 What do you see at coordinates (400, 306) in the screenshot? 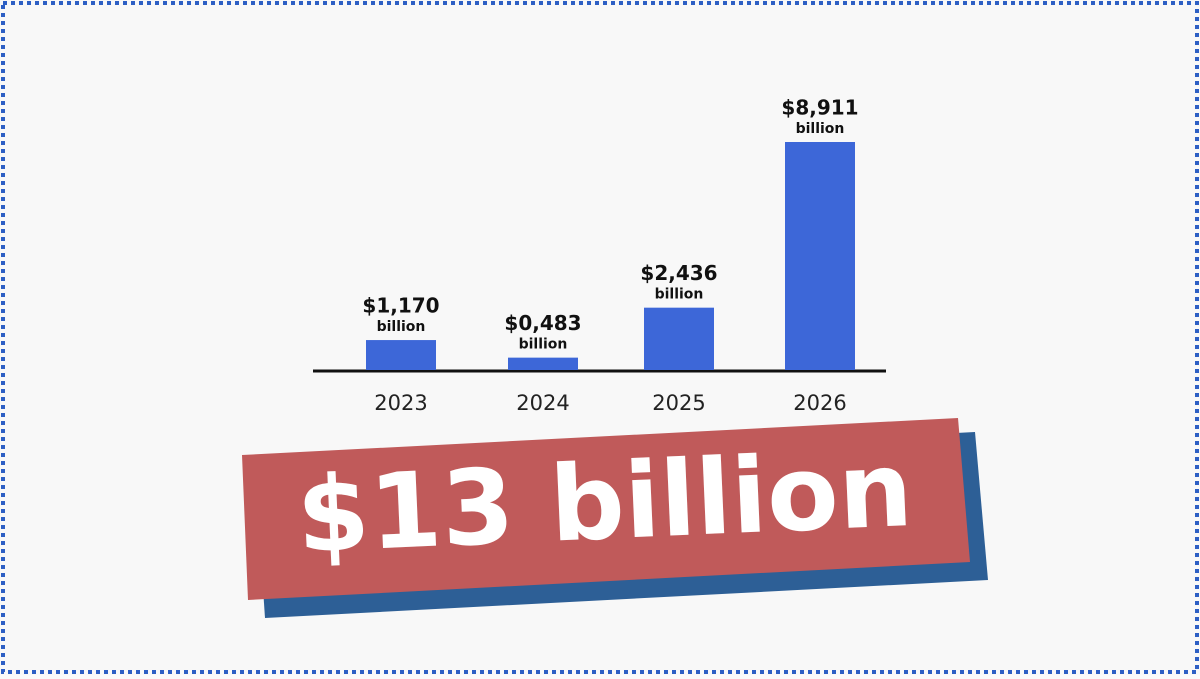
I see `value-label: $1,170` at bounding box center [400, 306].